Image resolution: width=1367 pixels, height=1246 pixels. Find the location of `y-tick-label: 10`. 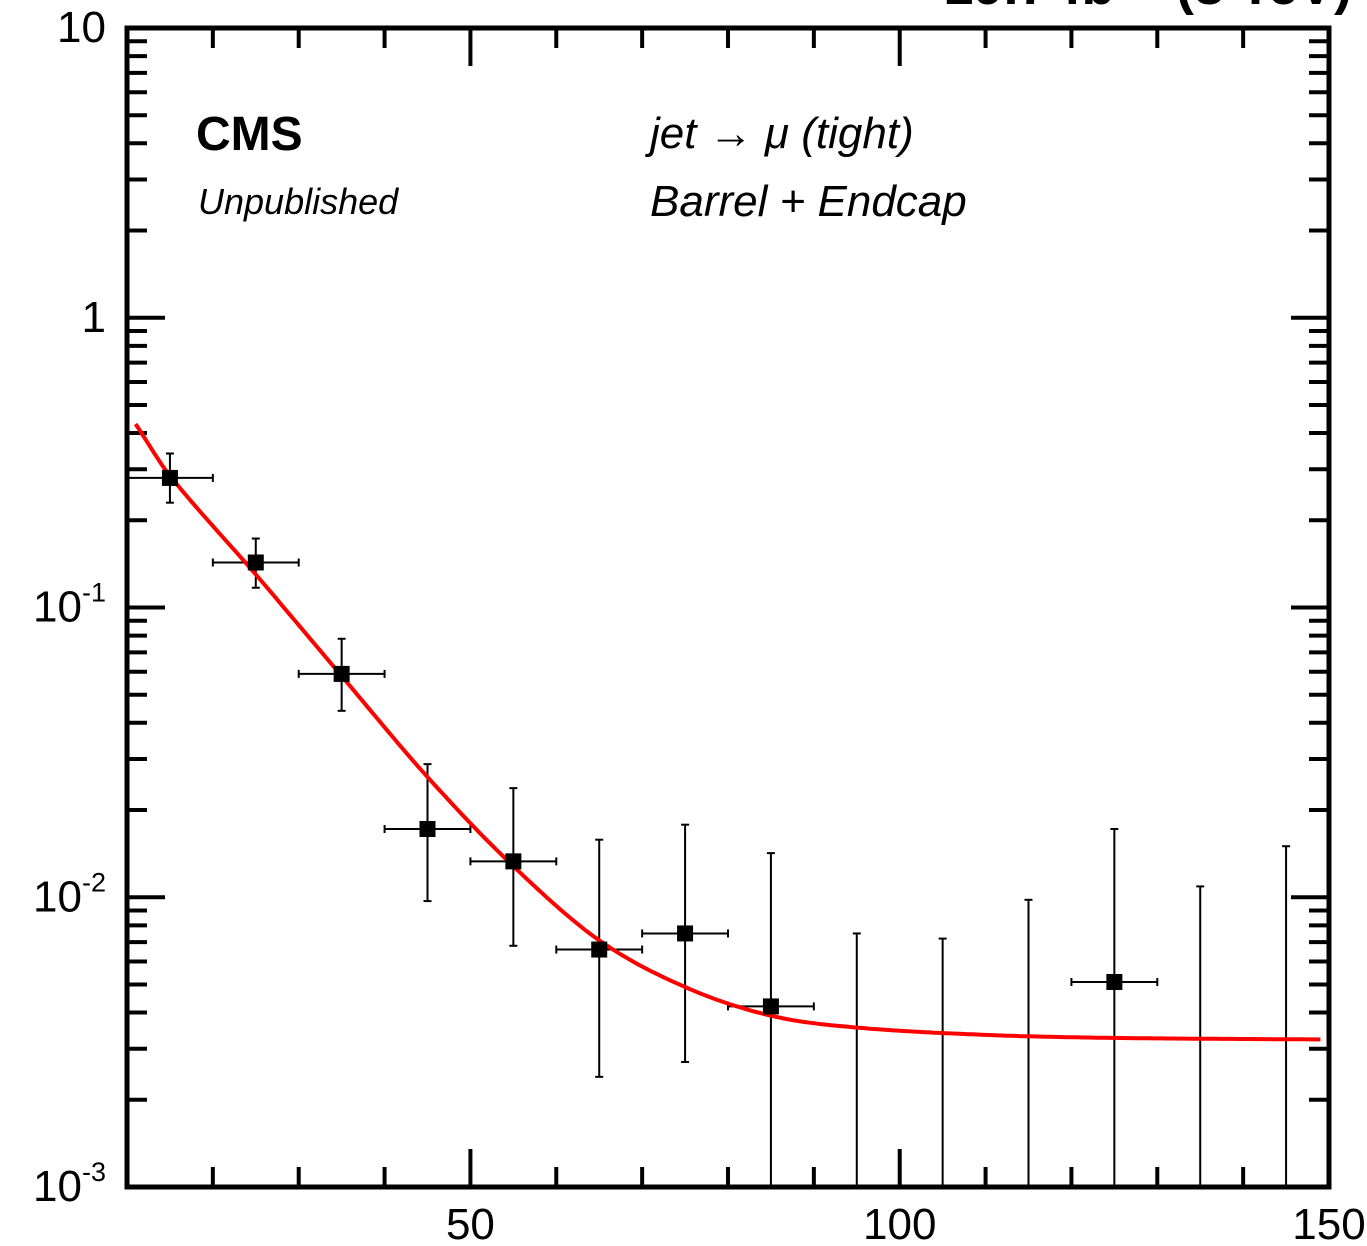

y-tick-label: 10 is located at coordinates (81, 27).